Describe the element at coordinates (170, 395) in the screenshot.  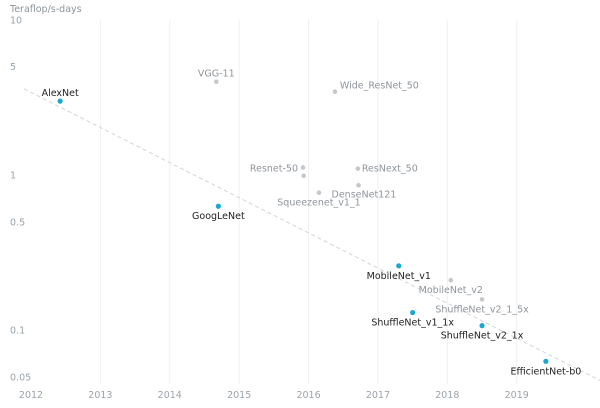
I see `x-tick-2014: 2014` at that location.